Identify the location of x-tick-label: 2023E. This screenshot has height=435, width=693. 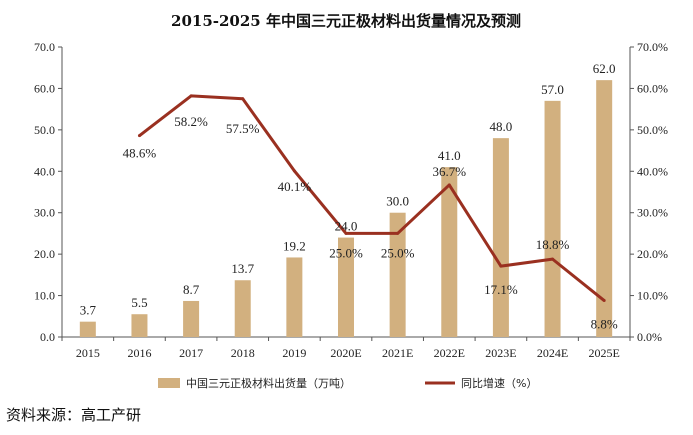
(500, 353).